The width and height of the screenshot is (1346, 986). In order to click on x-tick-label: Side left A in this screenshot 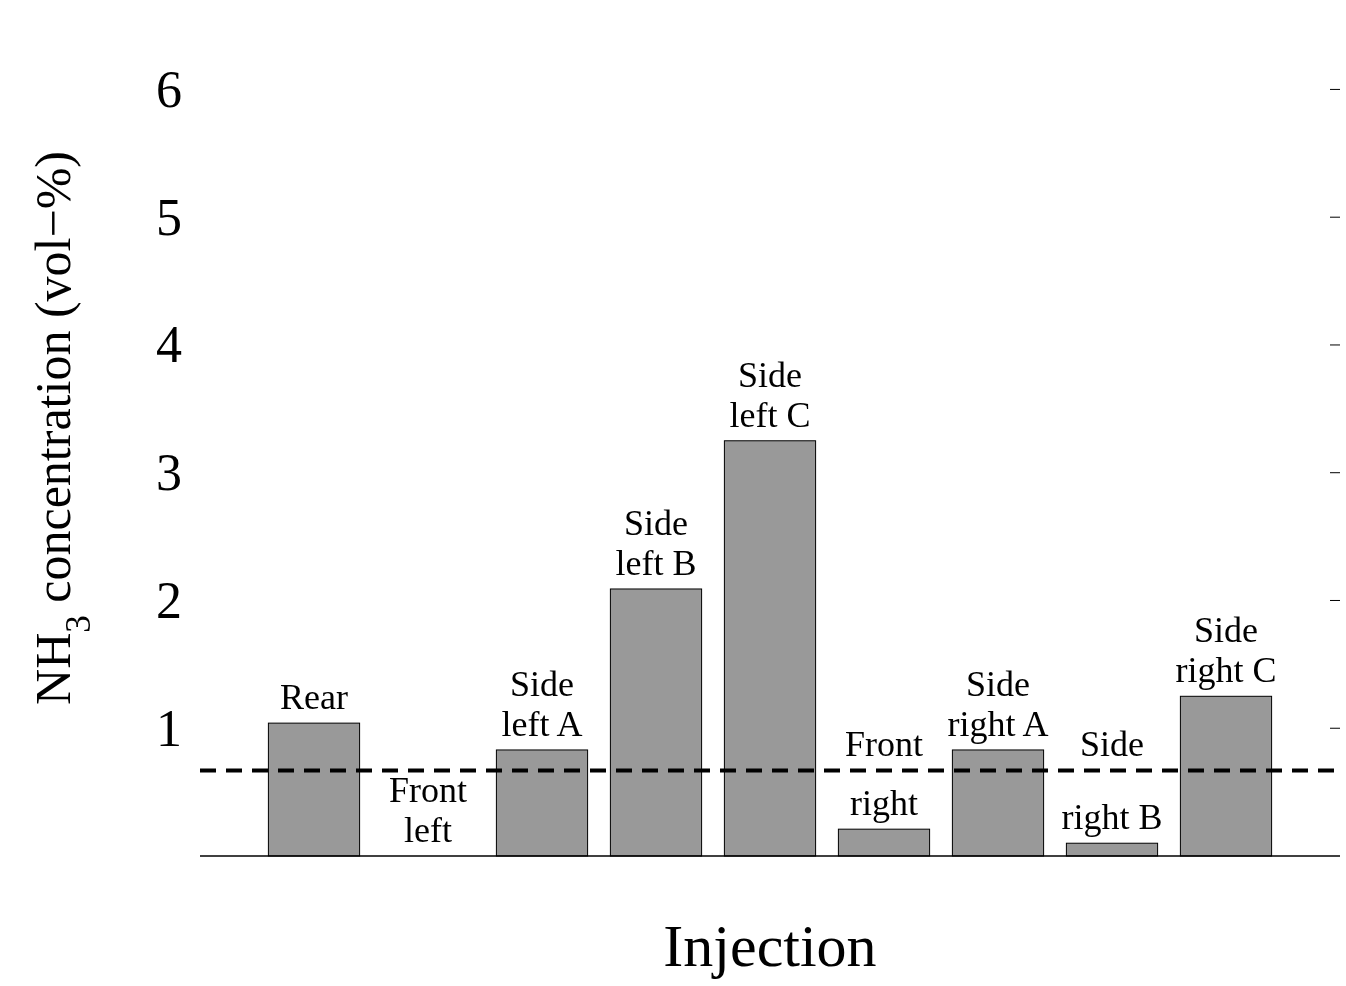, I will do `click(542, 703)`.